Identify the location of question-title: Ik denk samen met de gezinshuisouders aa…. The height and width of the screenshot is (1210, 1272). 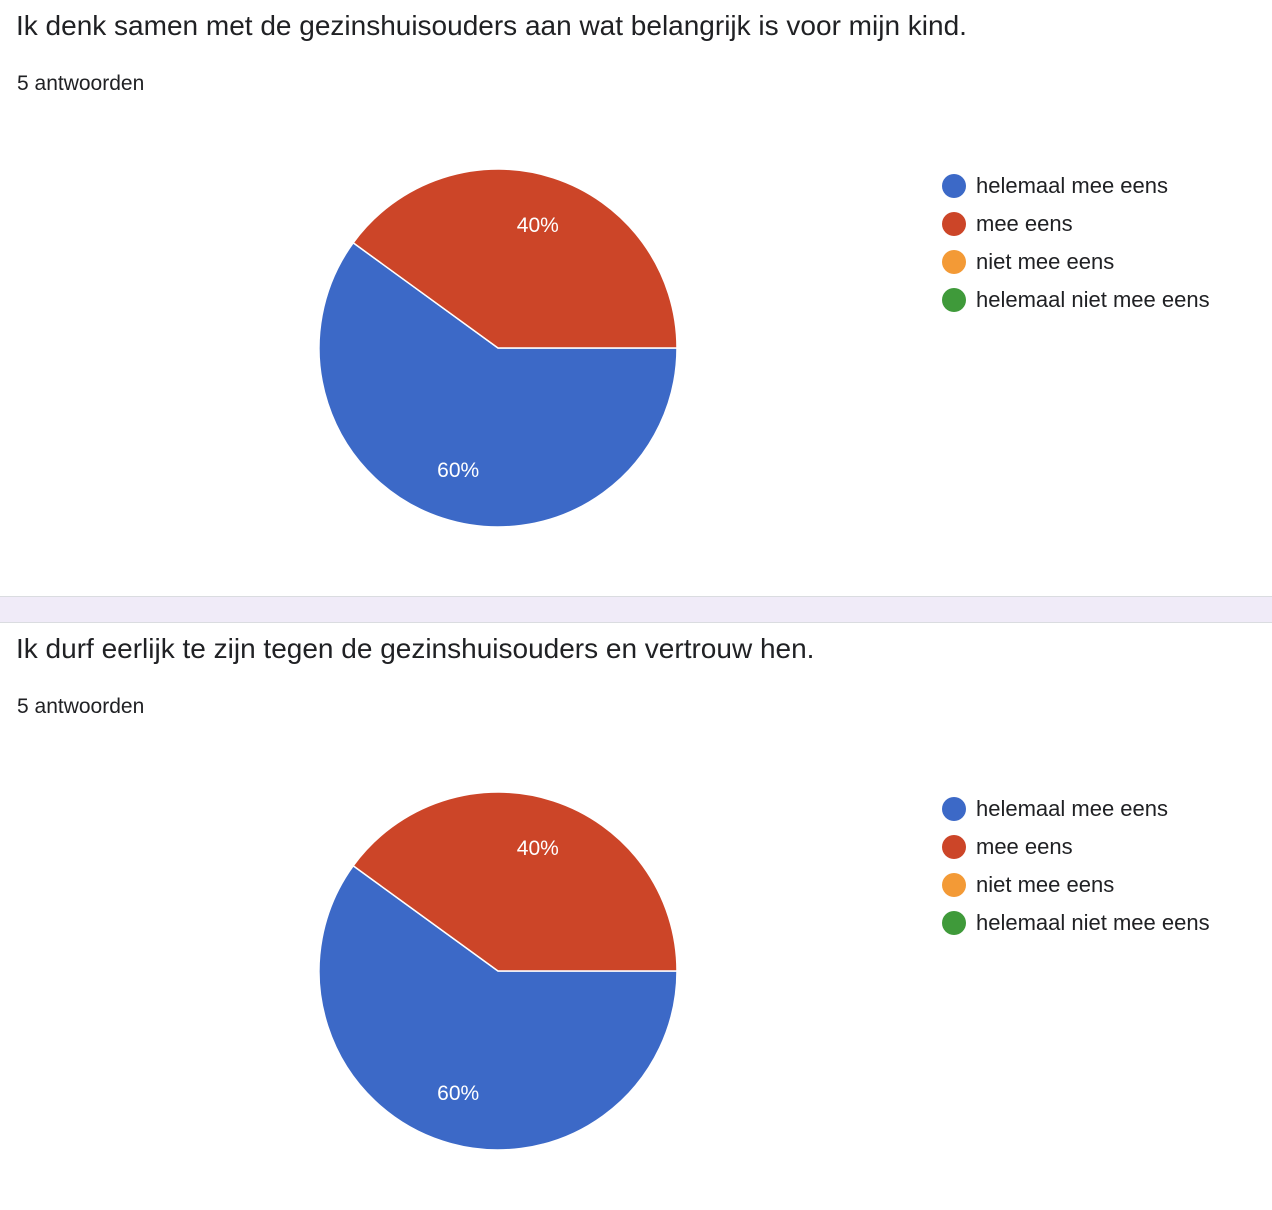
(491, 25).